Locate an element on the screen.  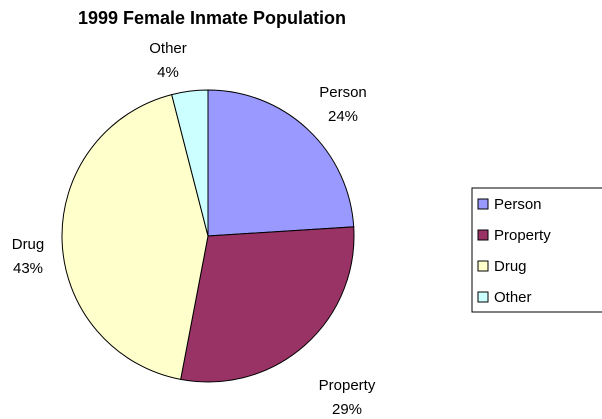
slice-label: Property is located at coordinates (347, 385).